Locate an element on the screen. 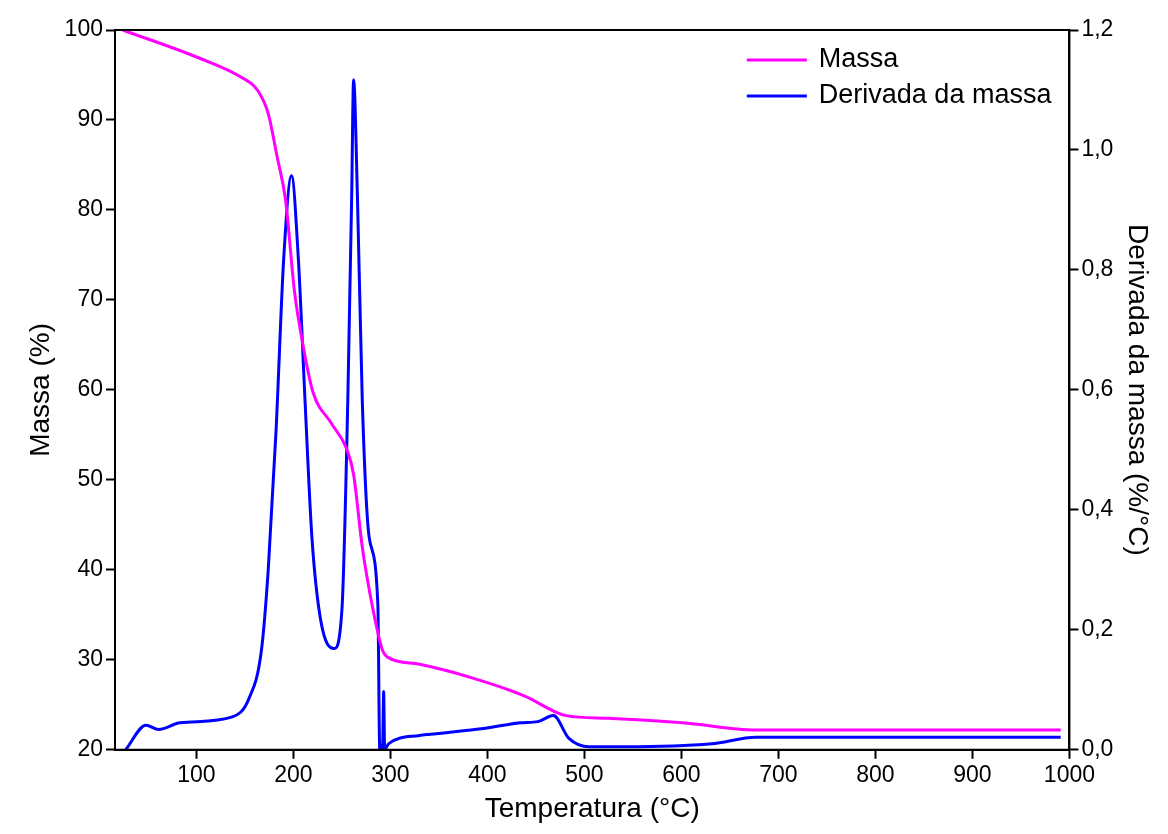  y-tick-label: 80 is located at coordinates (90, 208).